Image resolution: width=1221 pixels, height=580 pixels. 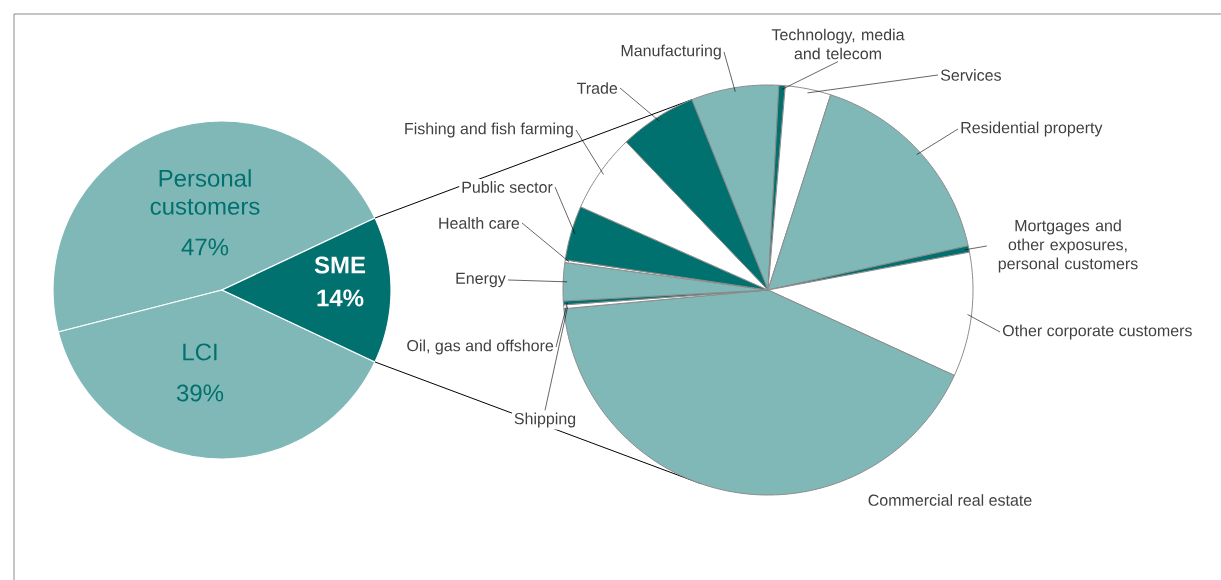 I want to click on slice-label: Commercial real estate, so click(x=950, y=500).